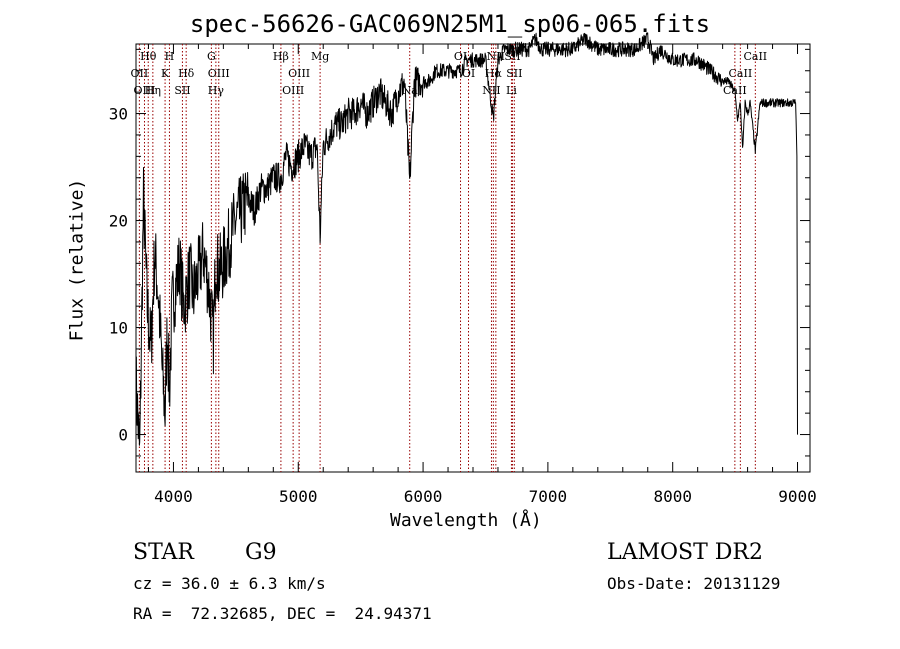 Image resolution: width=900 pixels, height=649 pixels. Describe the element at coordinates (77, 260) in the screenshot. I see `y-axis-label: Flux (relative)` at that location.